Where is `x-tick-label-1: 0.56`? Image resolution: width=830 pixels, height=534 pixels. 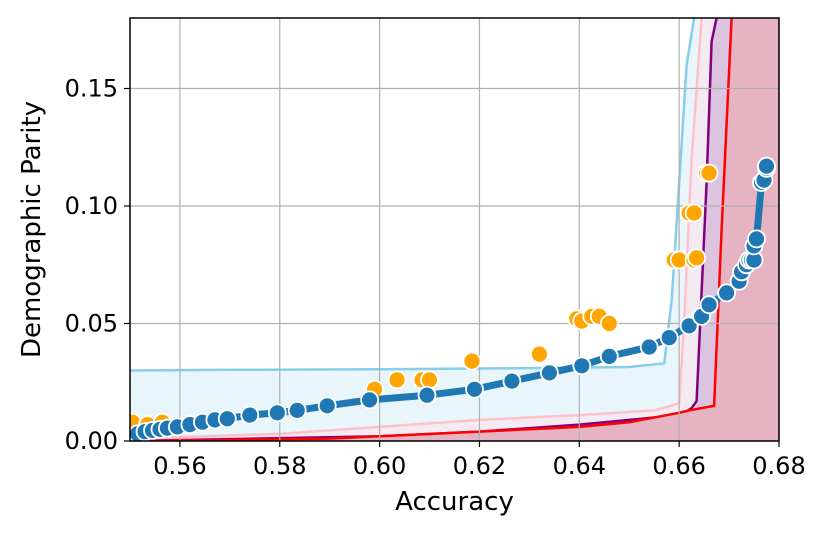
x-tick-label-1: 0.56 is located at coordinates (179, 466).